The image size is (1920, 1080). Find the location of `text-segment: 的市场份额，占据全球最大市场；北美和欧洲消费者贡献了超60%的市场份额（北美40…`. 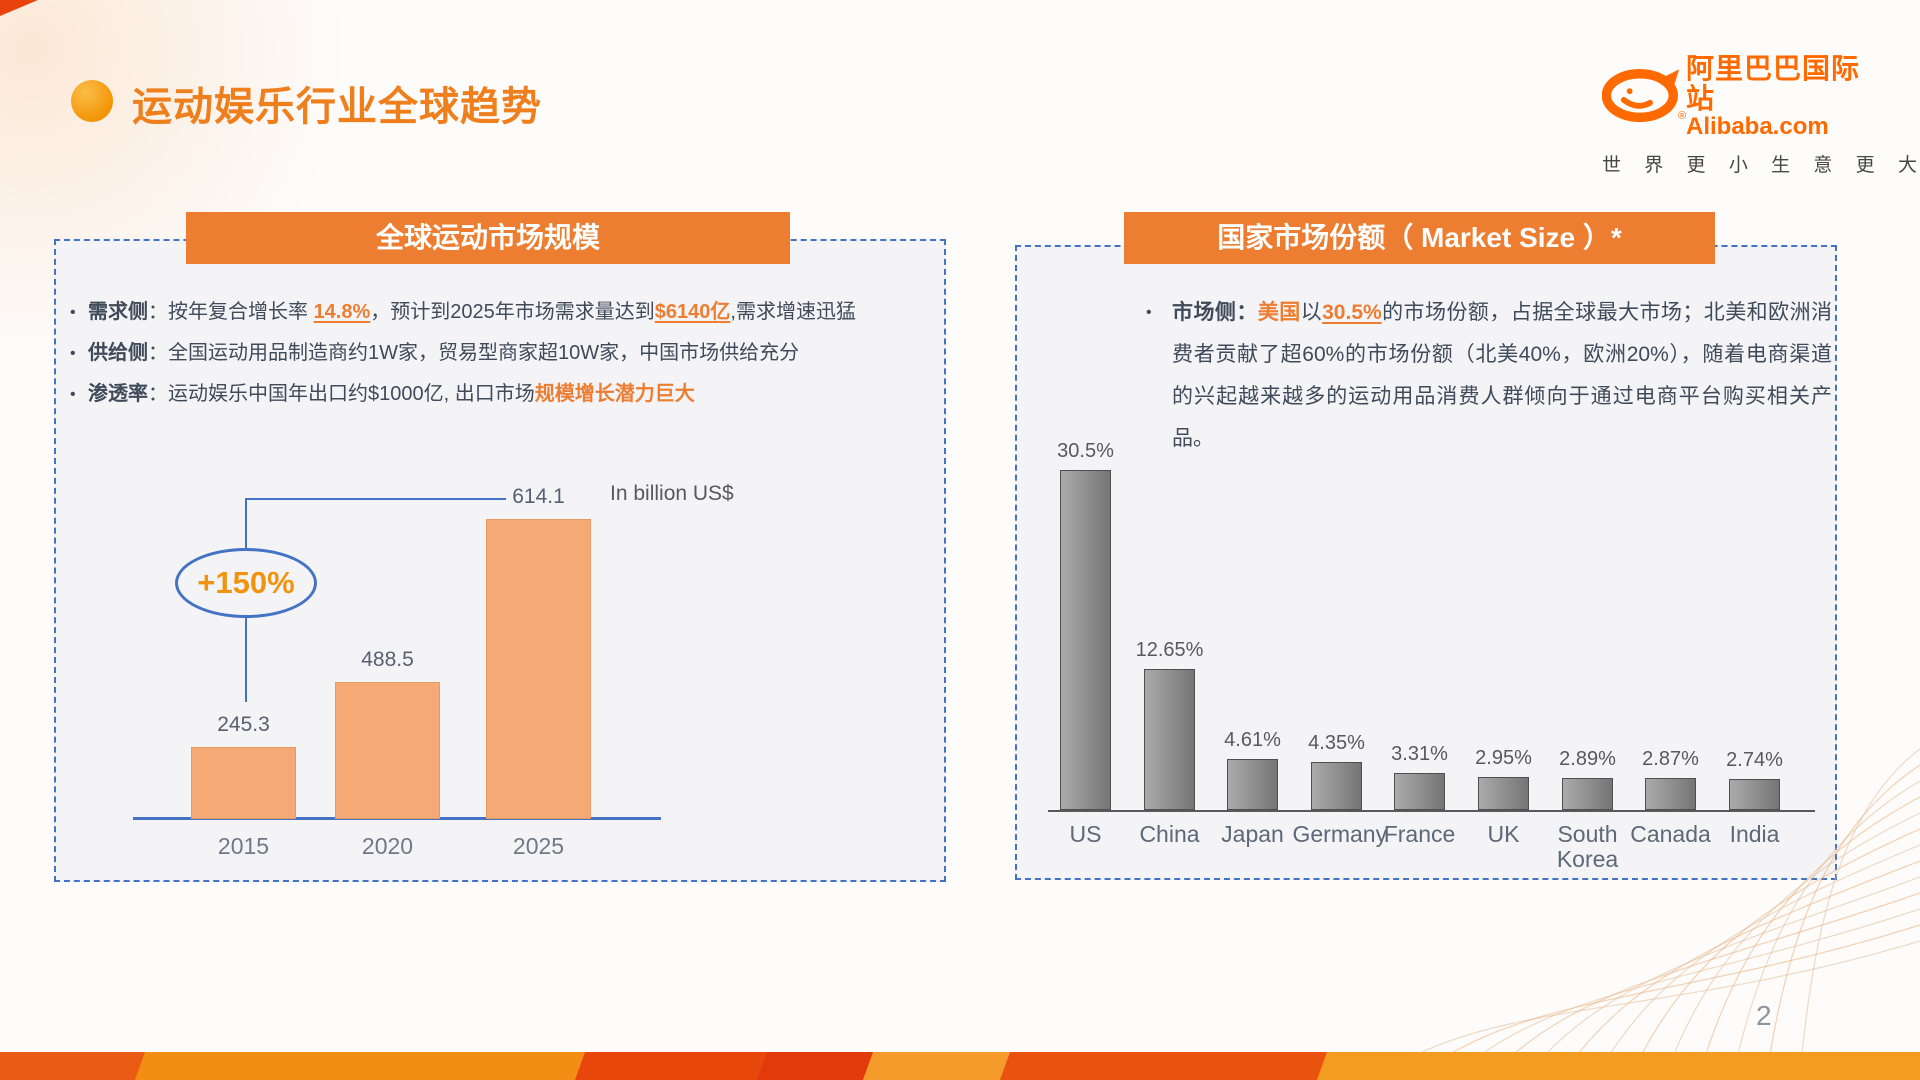

text-segment: 的市场份额，占据全球最大市场；北美和欧洲消费者贡献了超60%的市场份额（北美40… is located at coordinates (1502, 375).